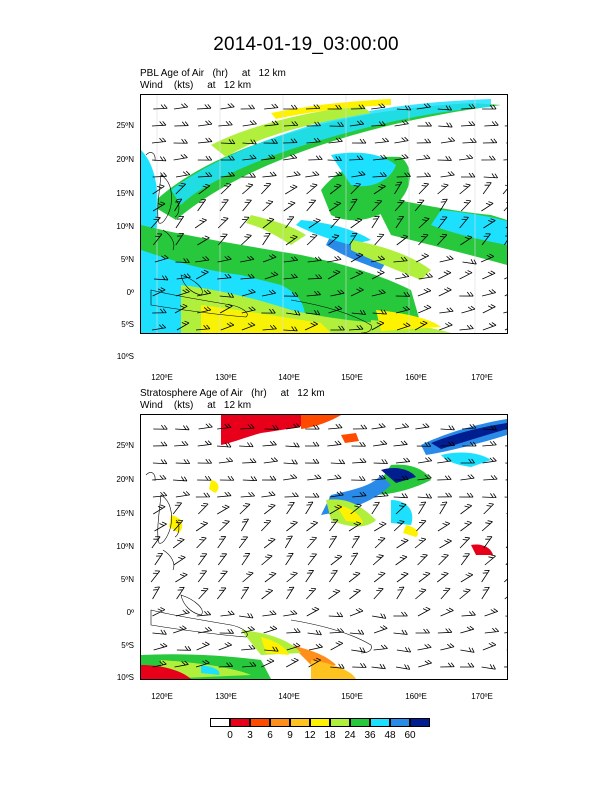 The height and width of the screenshot is (792, 612). What do you see at coordinates (196, 405) in the screenshot?
I see `panel2-label-line2: Wind (kts) at 12 km` at bounding box center [196, 405].